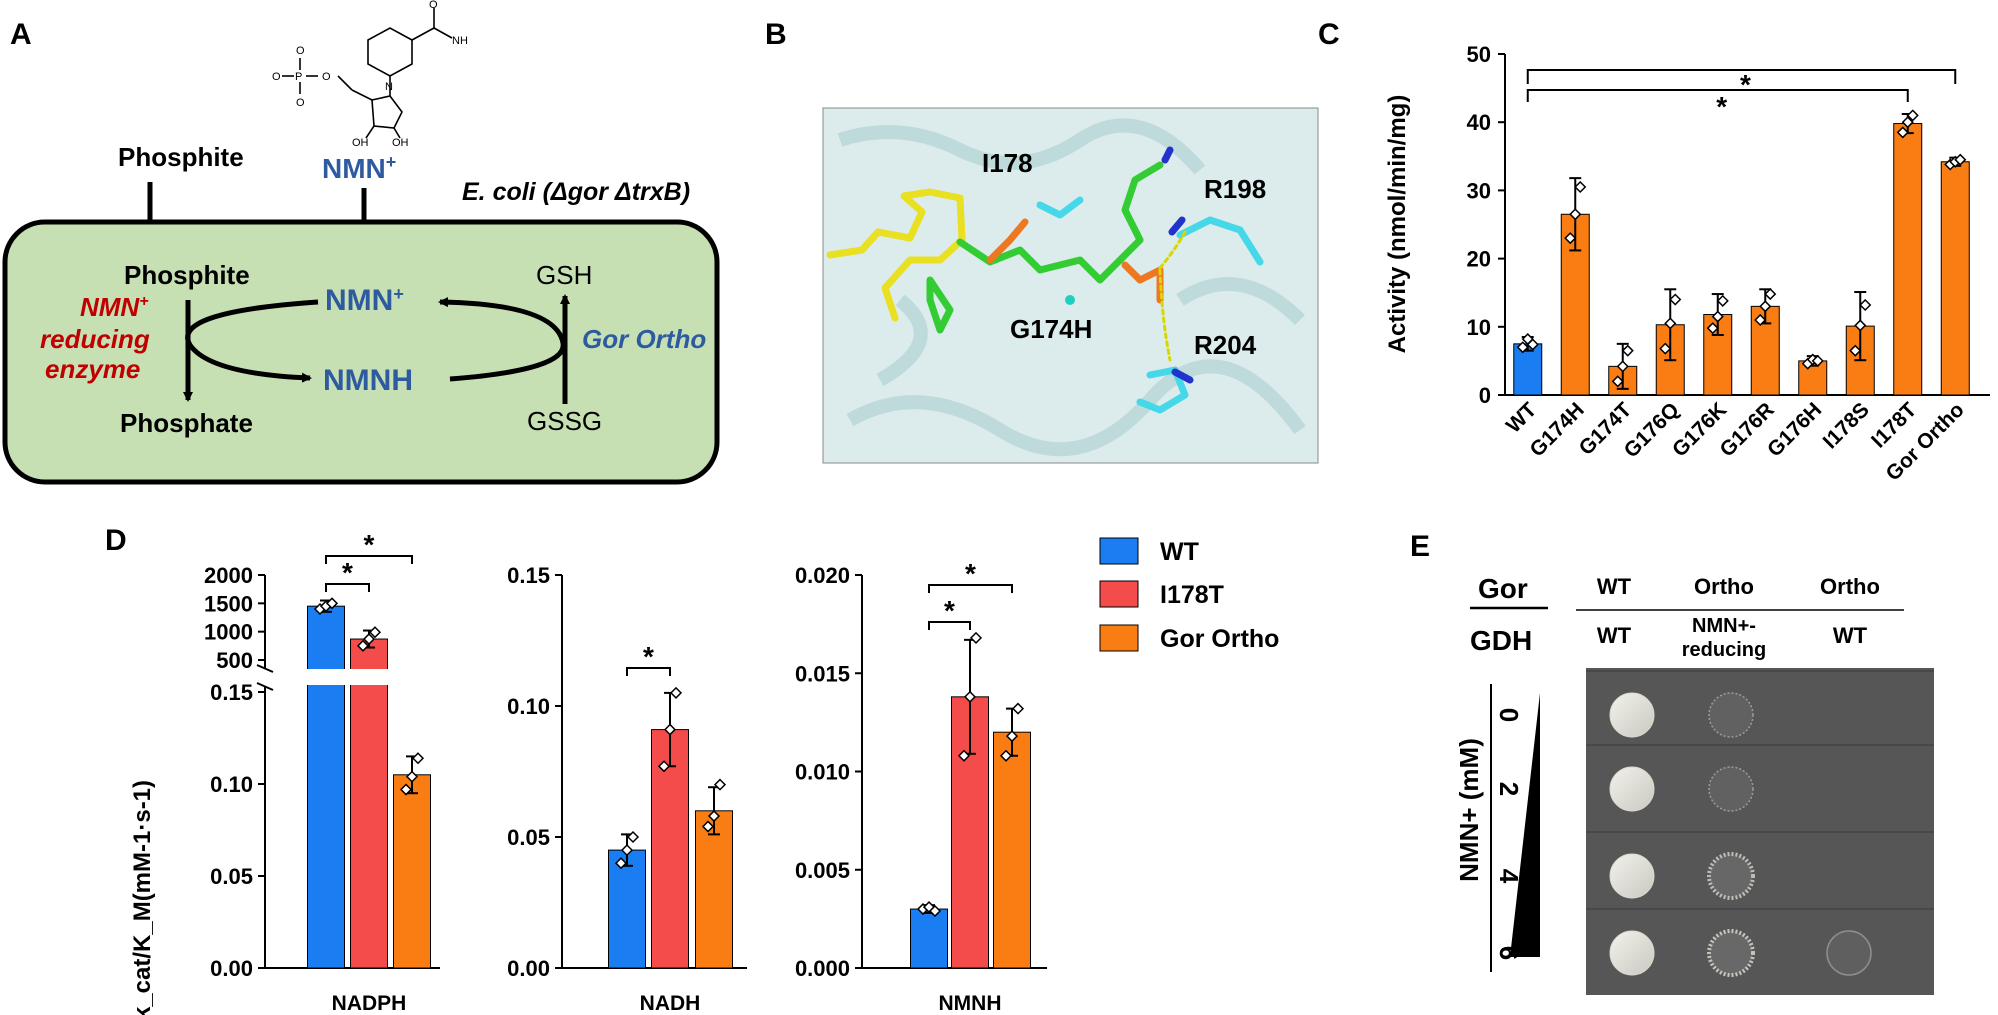  I want to click on c-ytick-label: 30, so click(1479, 190).